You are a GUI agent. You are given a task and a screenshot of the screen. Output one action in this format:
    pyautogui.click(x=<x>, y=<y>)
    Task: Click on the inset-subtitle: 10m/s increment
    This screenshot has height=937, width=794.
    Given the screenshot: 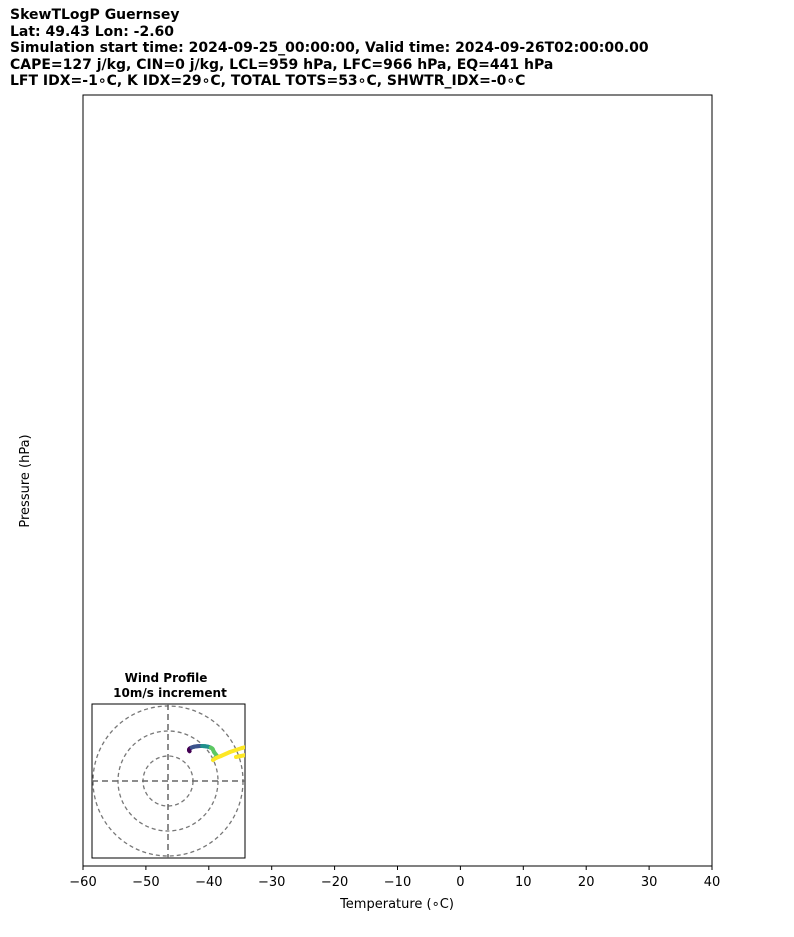 What is the action you would take?
    pyautogui.click(x=170, y=693)
    